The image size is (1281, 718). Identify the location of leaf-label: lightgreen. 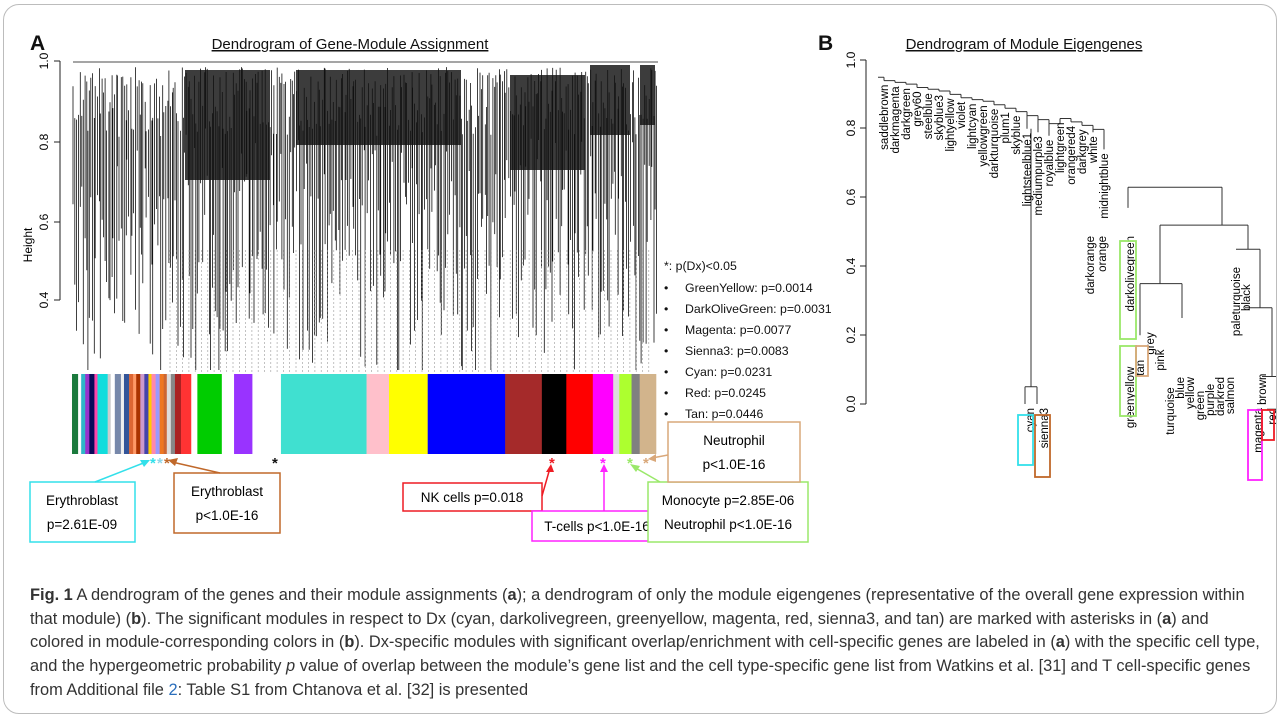
(1061, 148).